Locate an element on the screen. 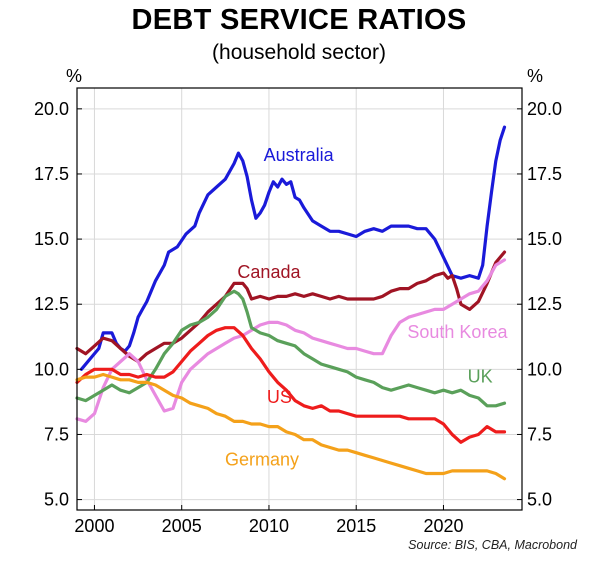 Image resolution: width=598 pixels, height=562 pixels. series-line-canada is located at coordinates (291, 307).